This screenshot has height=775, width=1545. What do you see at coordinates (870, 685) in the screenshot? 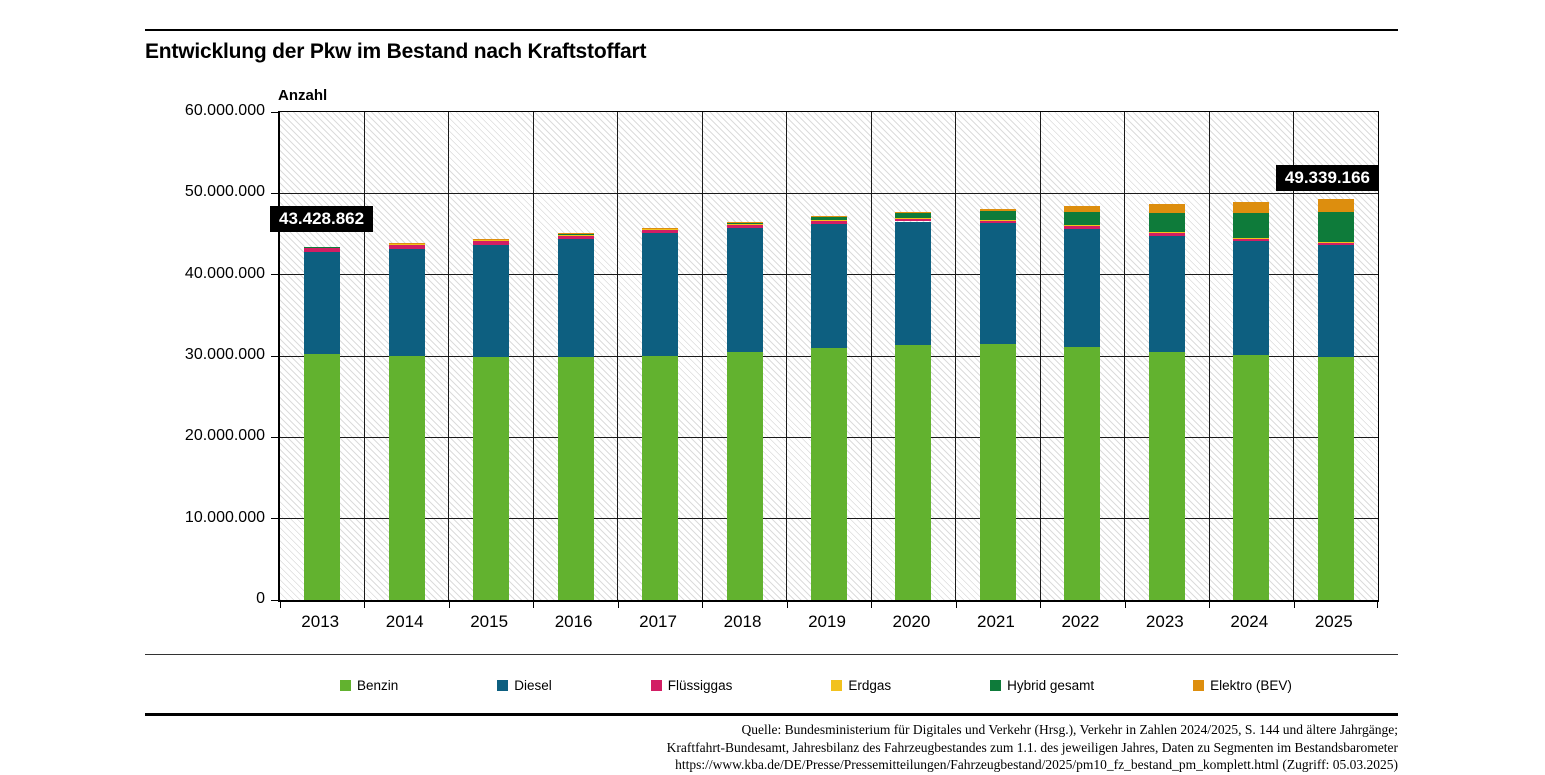
I see `legend-item-label: Erdgas` at bounding box center [870, 685].